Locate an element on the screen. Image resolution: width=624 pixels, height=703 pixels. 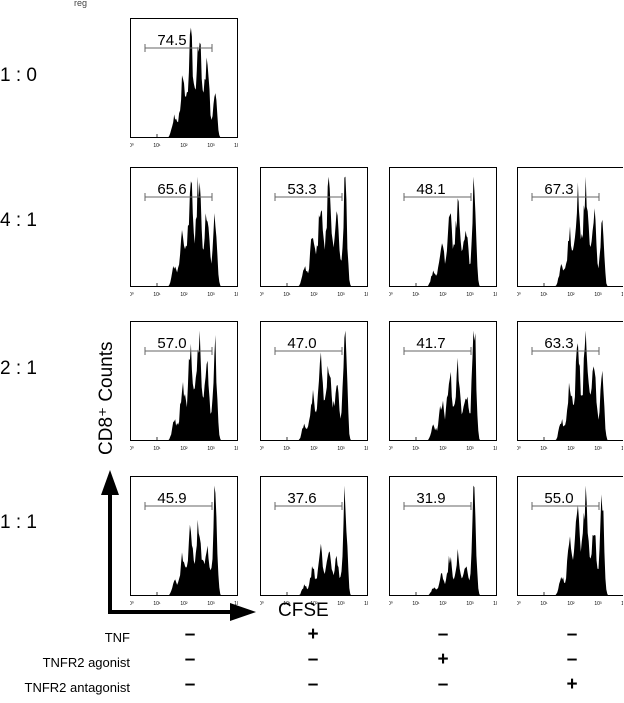
histogram-panel-r3-c4: 10⁰ 10¹ 10² 10³ 10⁴ 63.3 is located at coordinates (568, 387).